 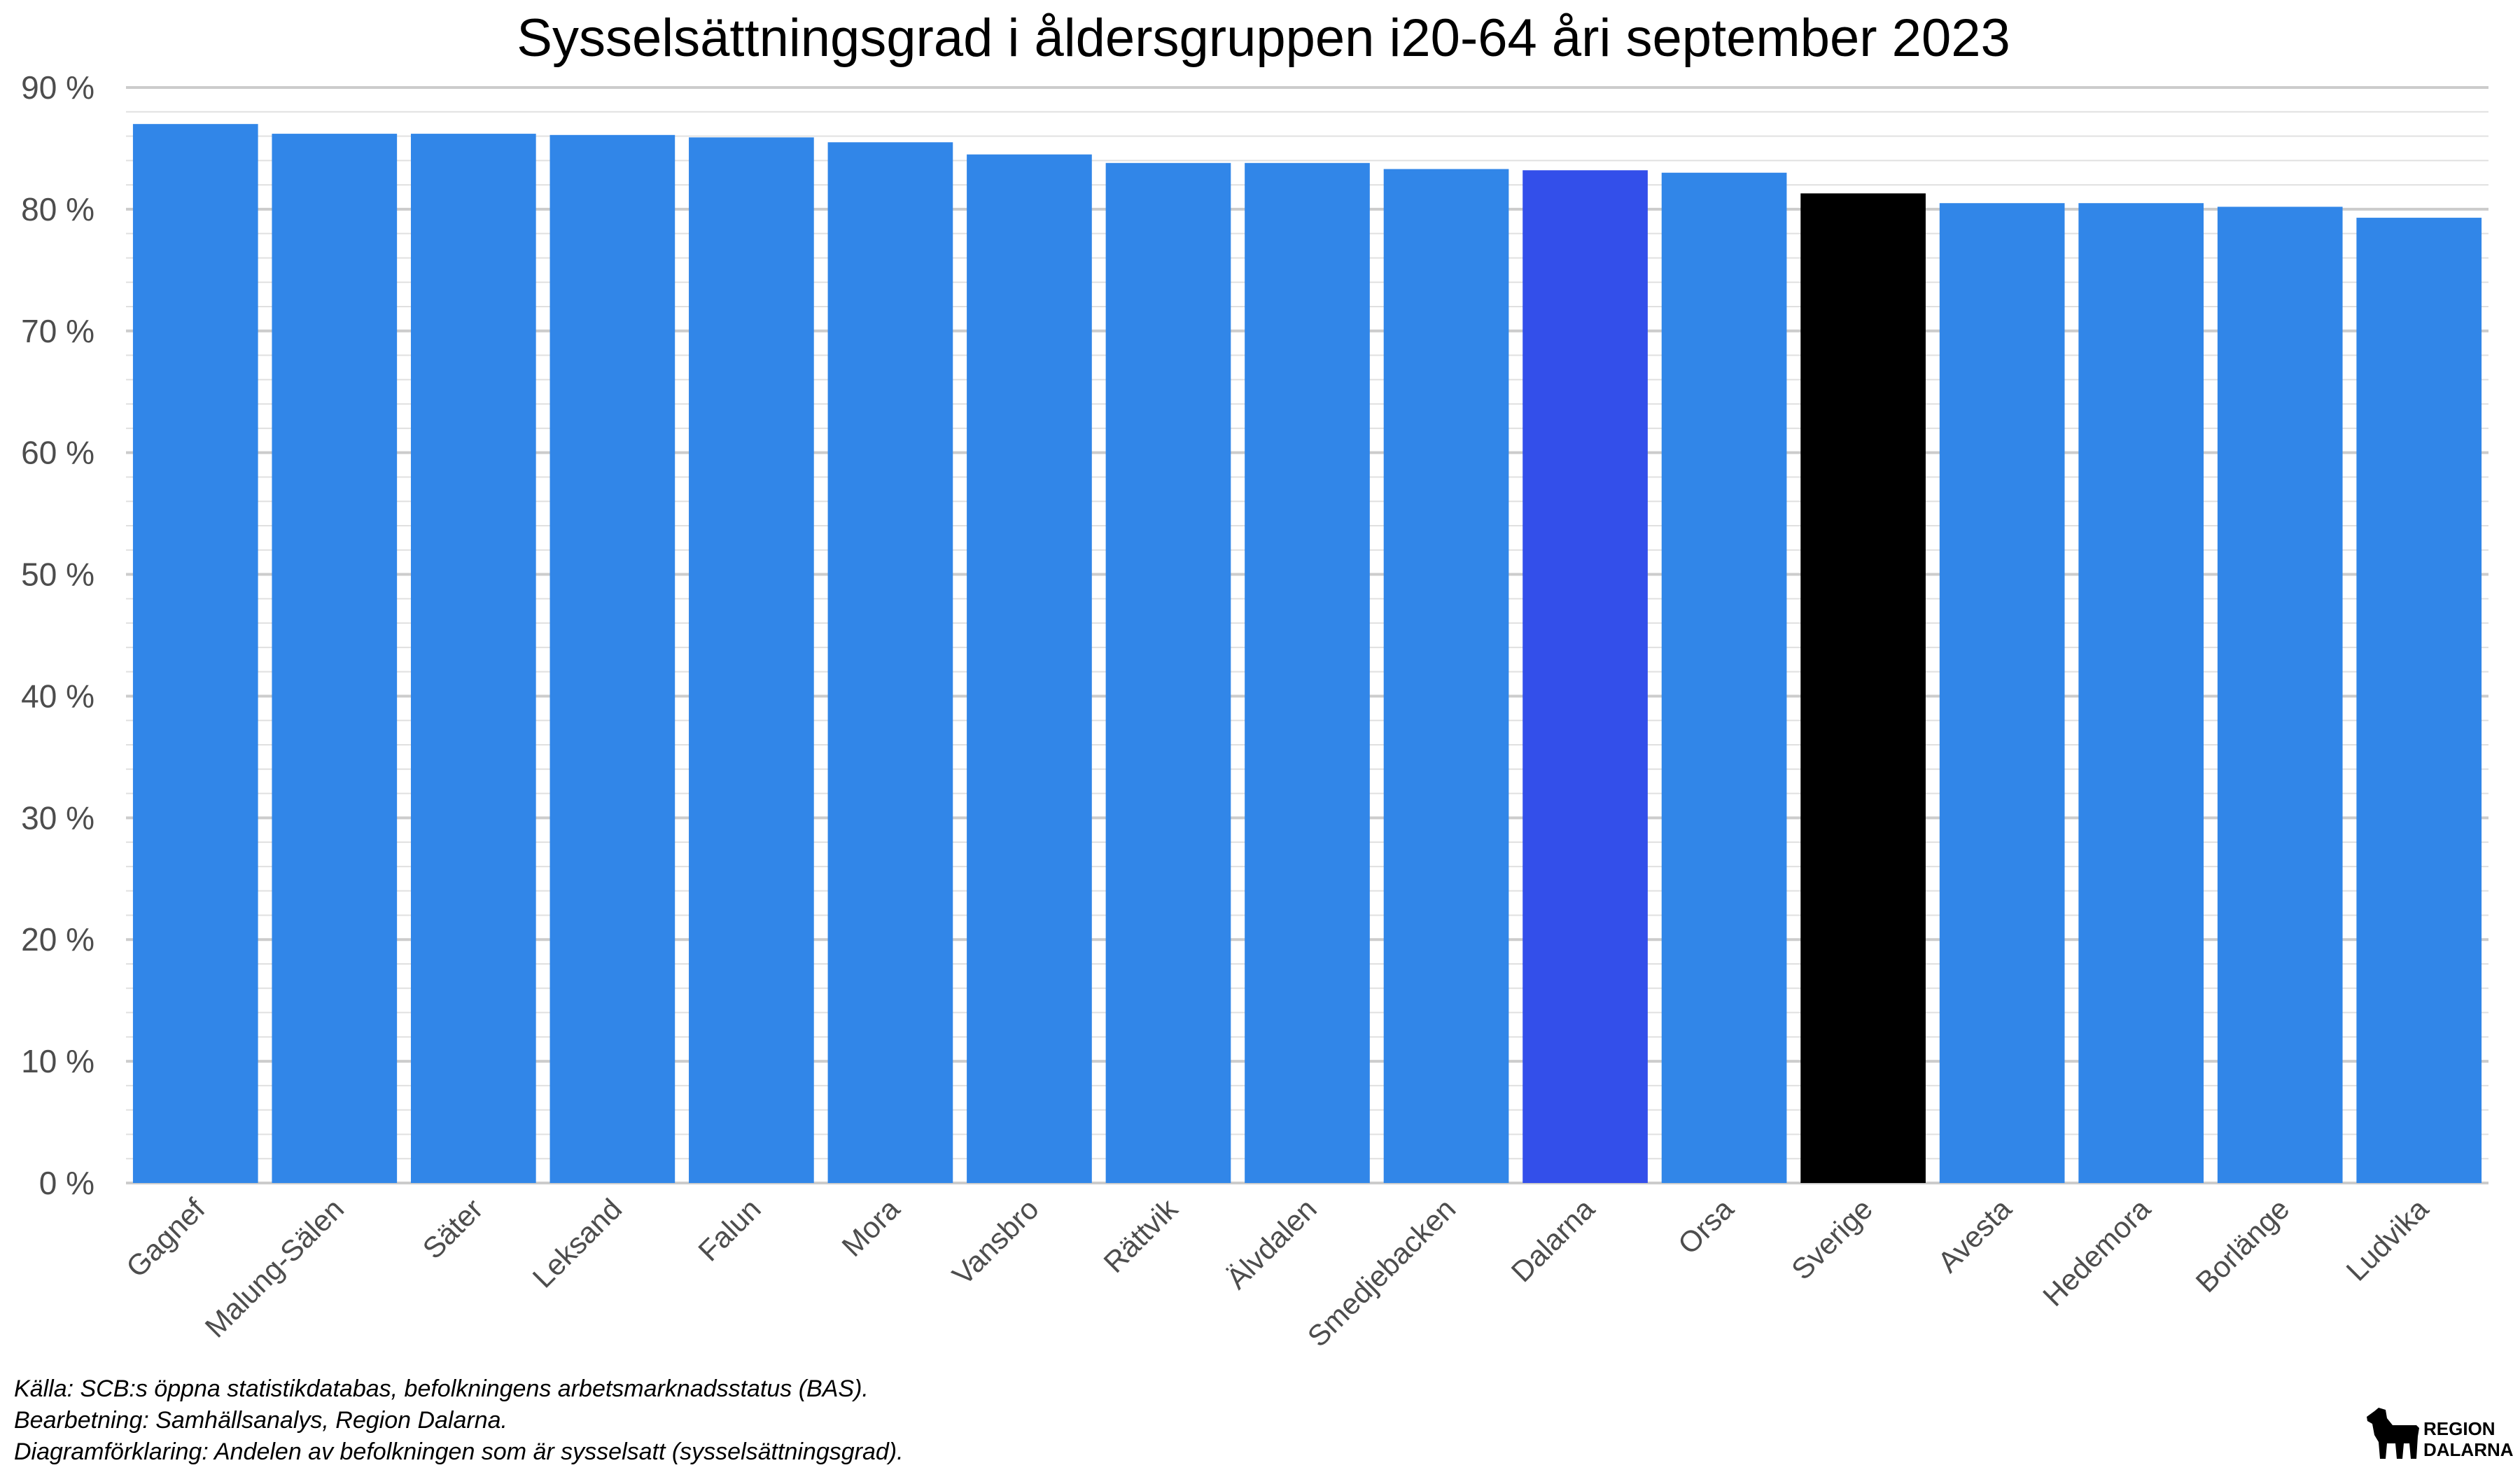 I want to click on x-tick-label: Orsa, so click(x=1706, y=1226).